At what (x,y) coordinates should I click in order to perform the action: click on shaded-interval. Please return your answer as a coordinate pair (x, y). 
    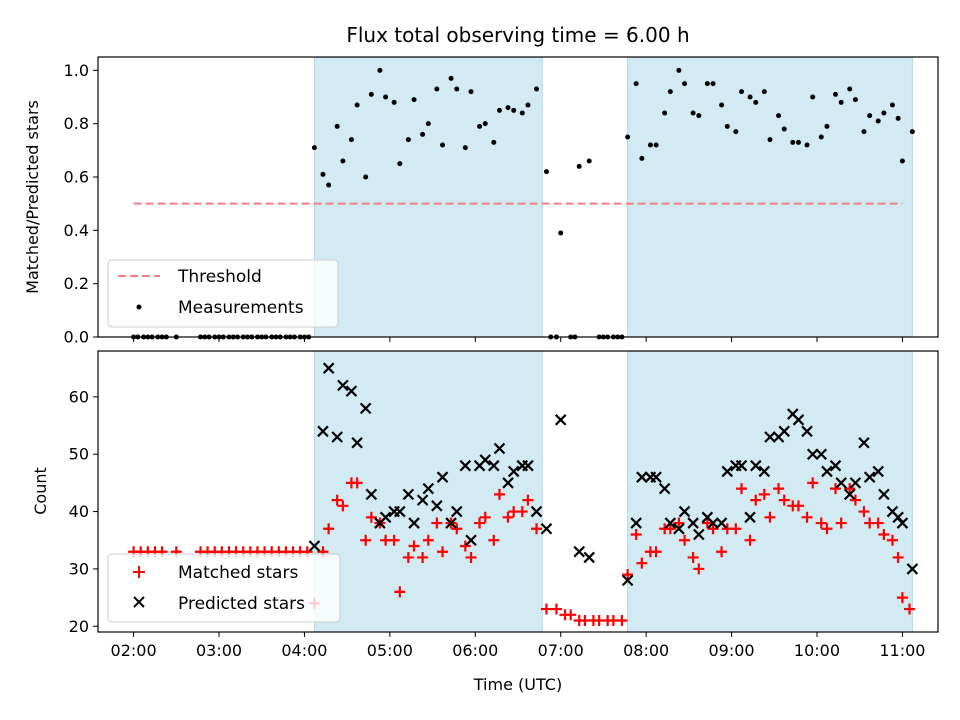
    Looking at the image, I should click on (428, 491).